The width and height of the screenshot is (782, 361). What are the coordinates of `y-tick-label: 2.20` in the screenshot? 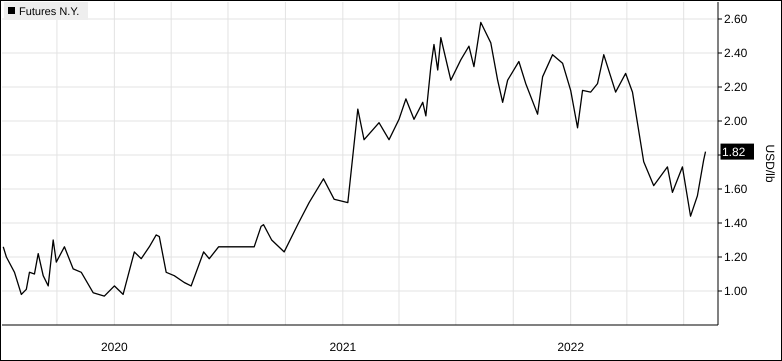 It's located at (736, 87).